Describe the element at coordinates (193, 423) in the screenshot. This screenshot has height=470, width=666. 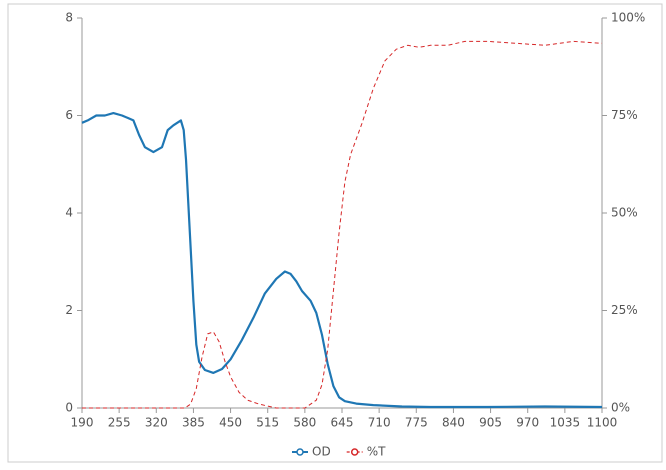
I see `x-tick-label: 385` at that location.